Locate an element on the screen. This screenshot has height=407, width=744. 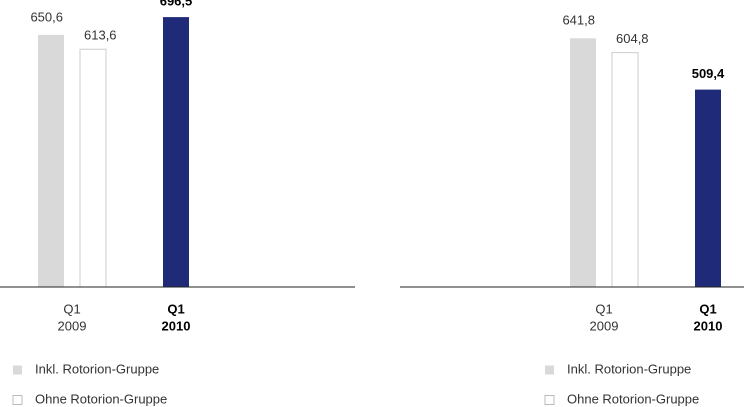
value-label: 613,6 is located at coordinates (100, 35).